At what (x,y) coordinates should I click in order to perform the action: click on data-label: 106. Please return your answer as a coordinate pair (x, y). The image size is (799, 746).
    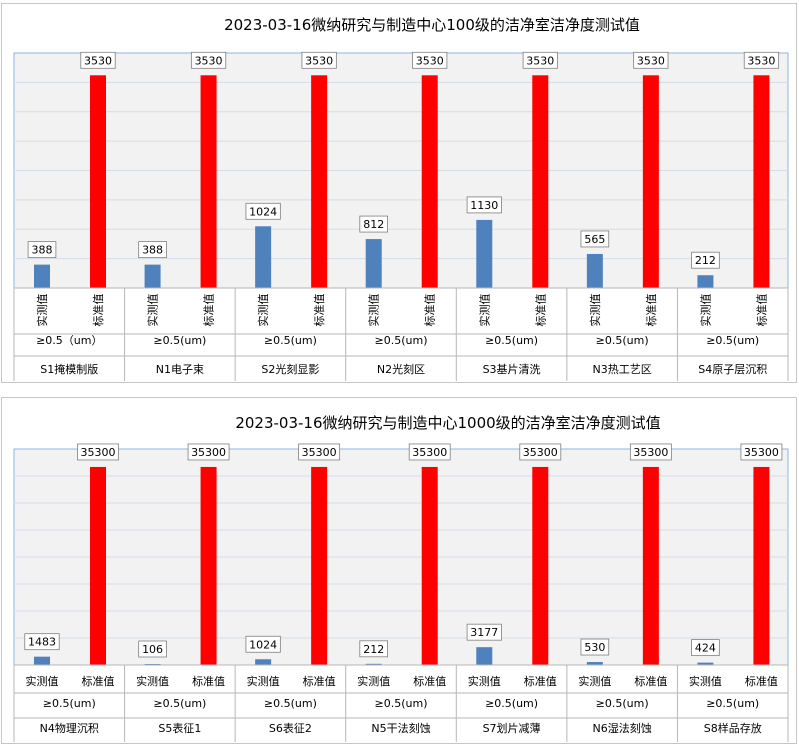
    Looking at the image, I should click on (152, 649).